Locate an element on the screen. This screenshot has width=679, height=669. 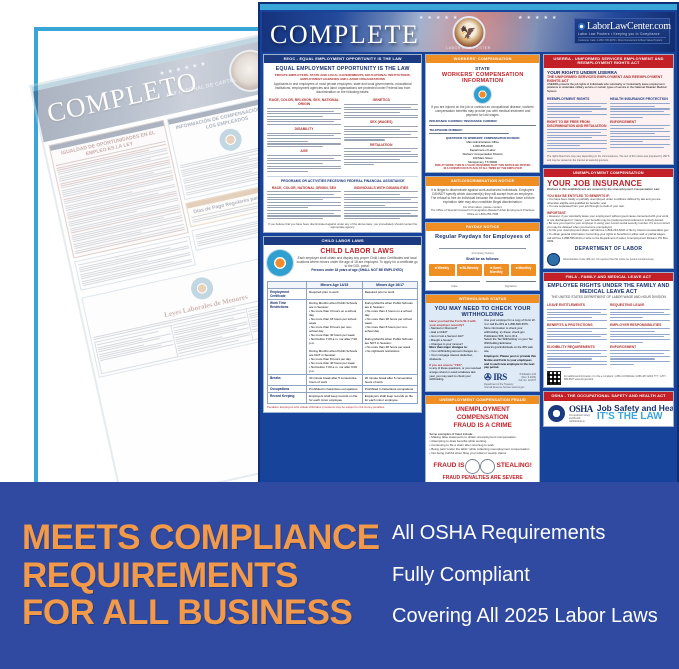
payday-option-weekly: Weekly is located at coordinates (442, 270).